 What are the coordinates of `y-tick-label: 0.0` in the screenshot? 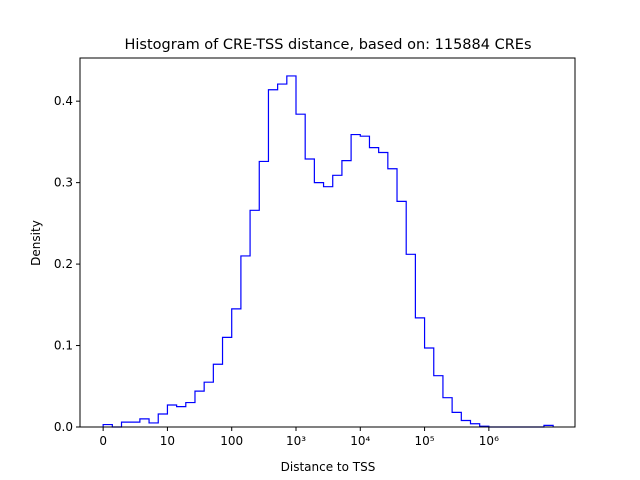 It's located at (63, 427).